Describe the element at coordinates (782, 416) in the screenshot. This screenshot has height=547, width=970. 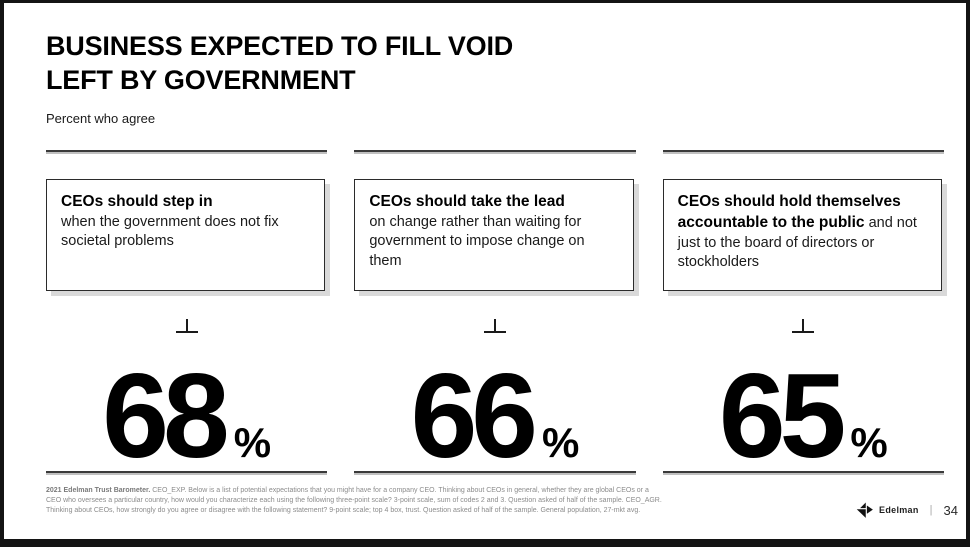
I see `stat-number: 65` at that location.